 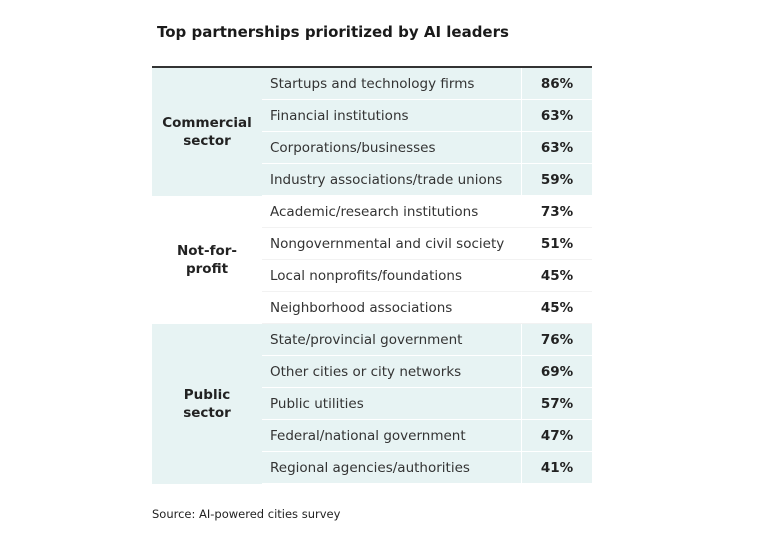 I want to click on table-row: Other cities or city networks 69%, so click(x=427, y=372).